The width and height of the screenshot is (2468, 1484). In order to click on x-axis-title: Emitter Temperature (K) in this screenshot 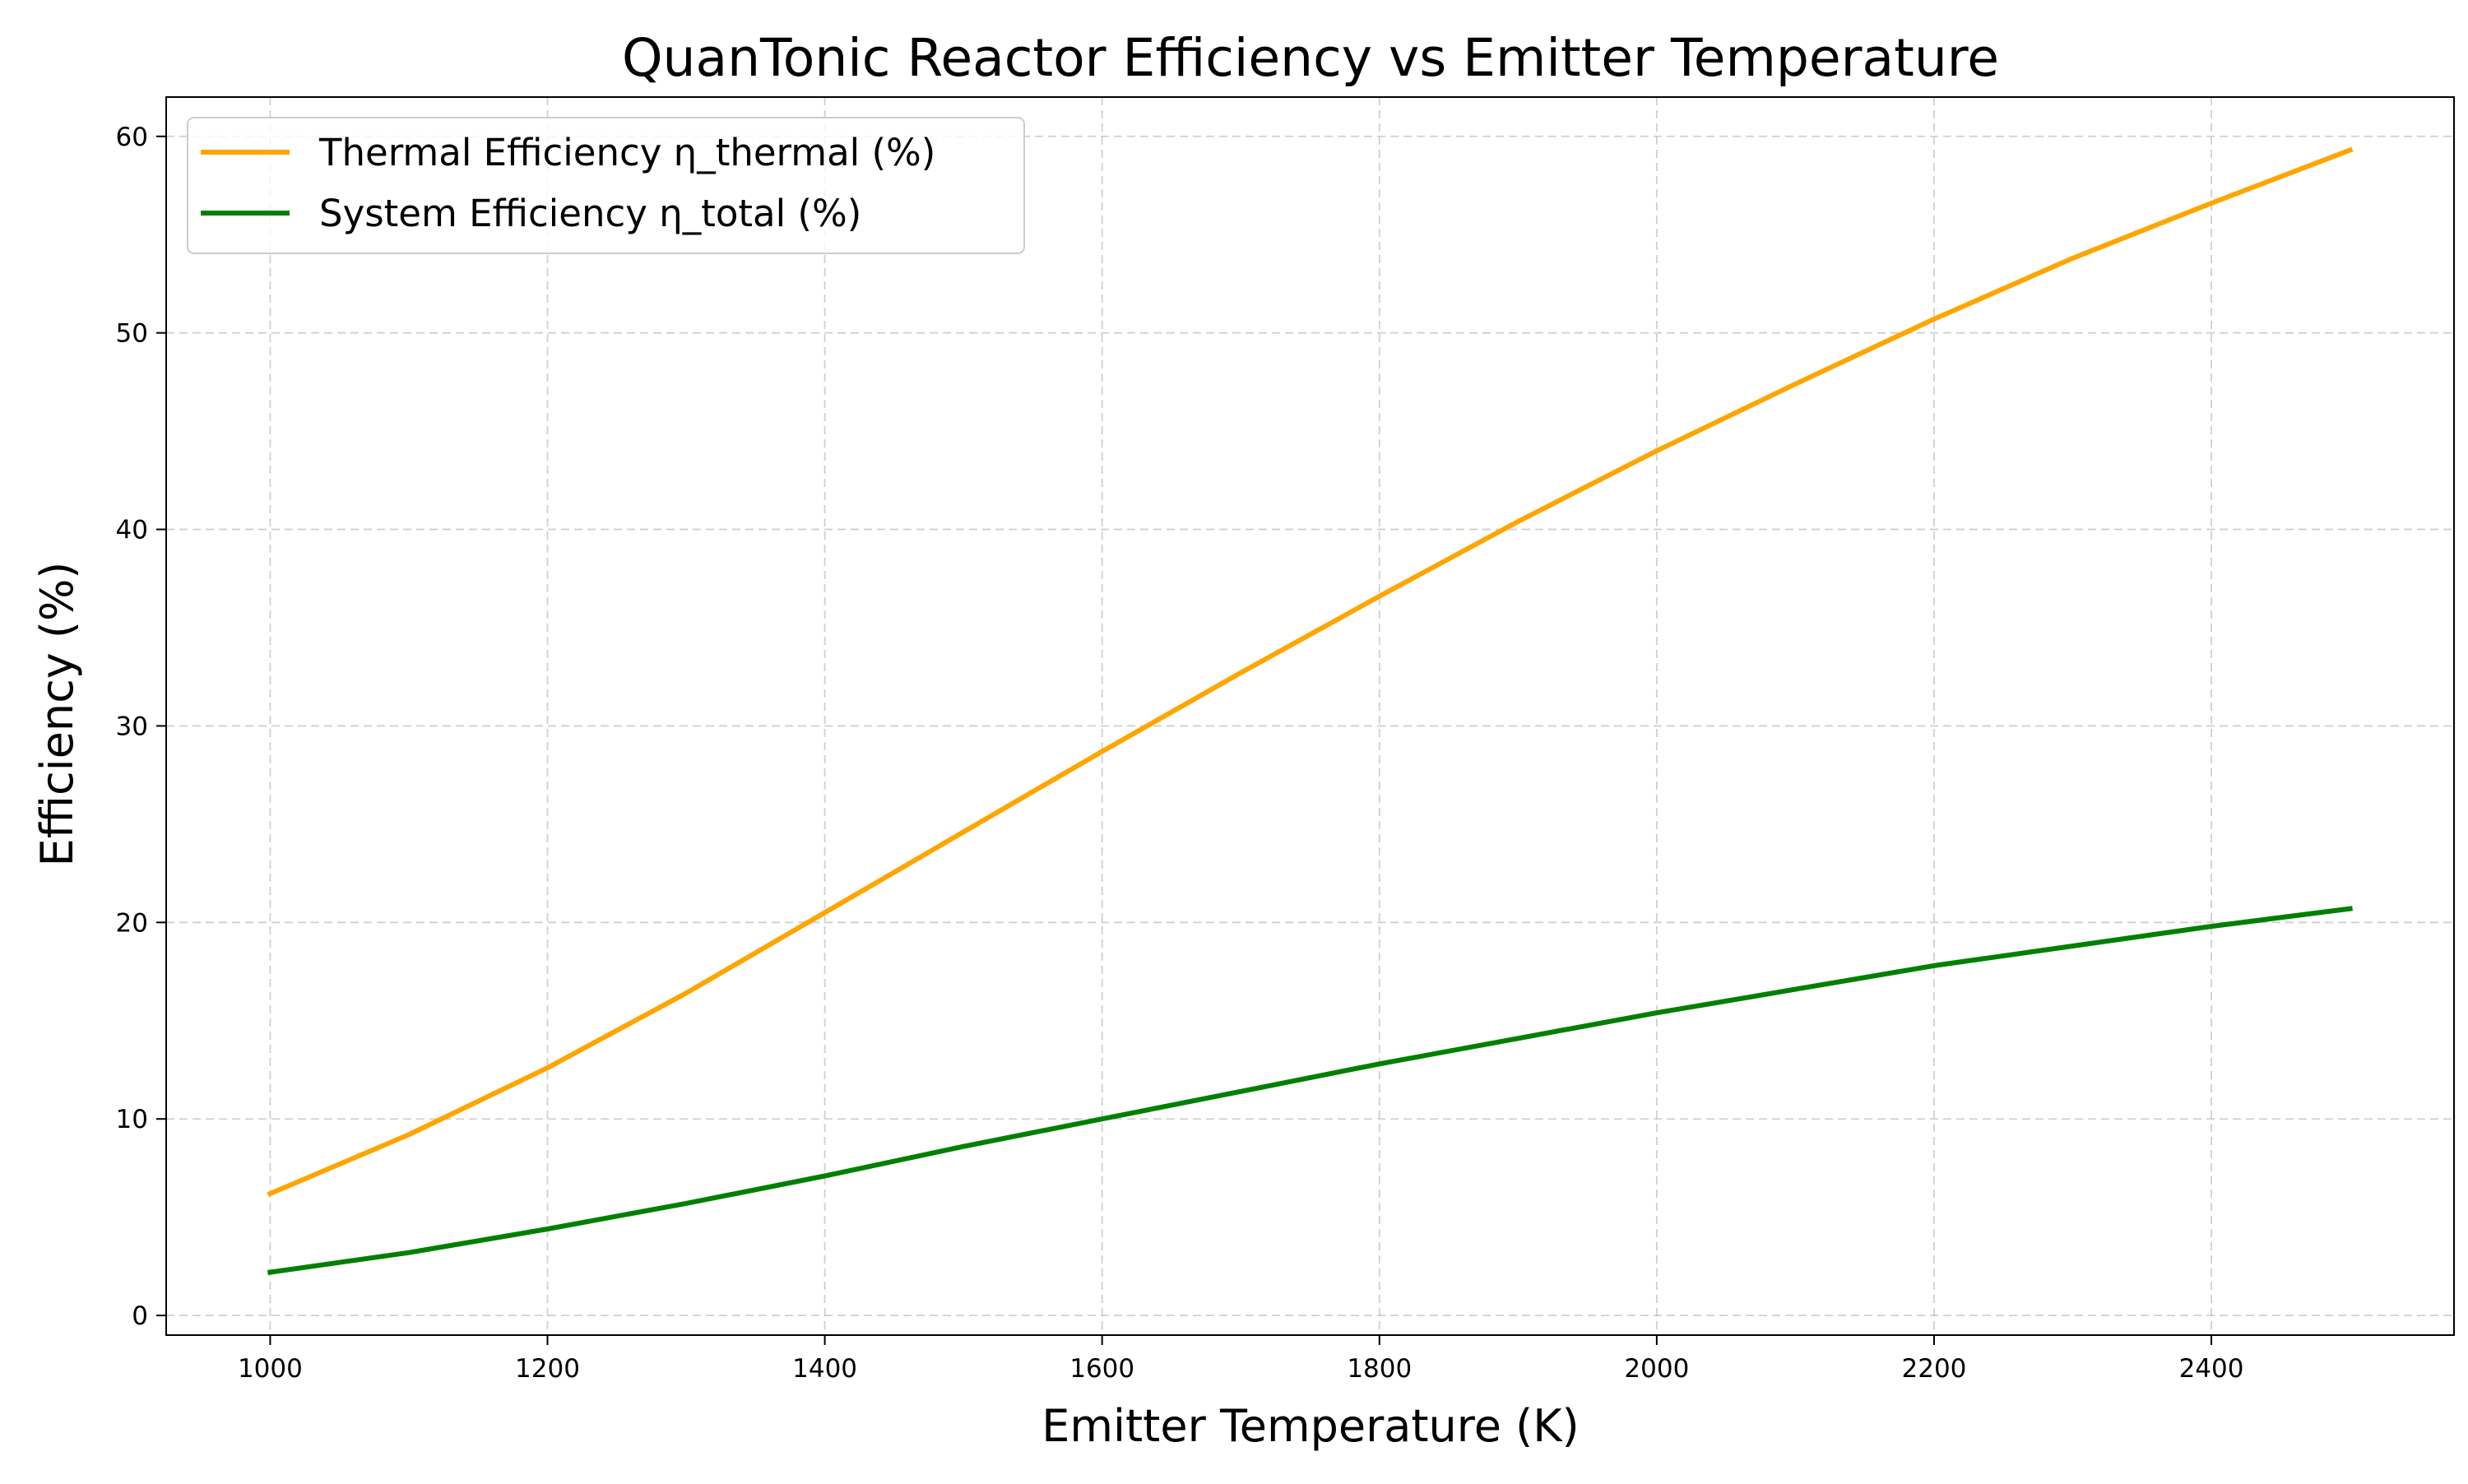, I will do `click(1310, 1426)`.